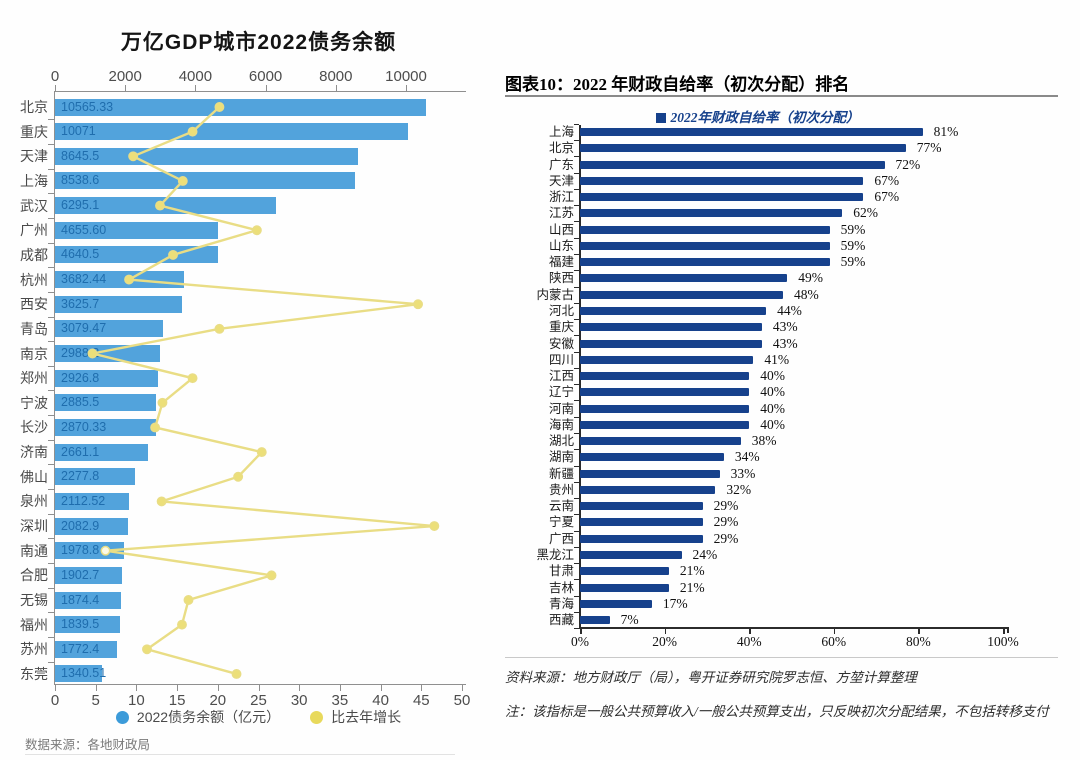 The height and width of the screenshot is (760, 1080). I want to click on bar-value-label: 62%, so click(865, 213).